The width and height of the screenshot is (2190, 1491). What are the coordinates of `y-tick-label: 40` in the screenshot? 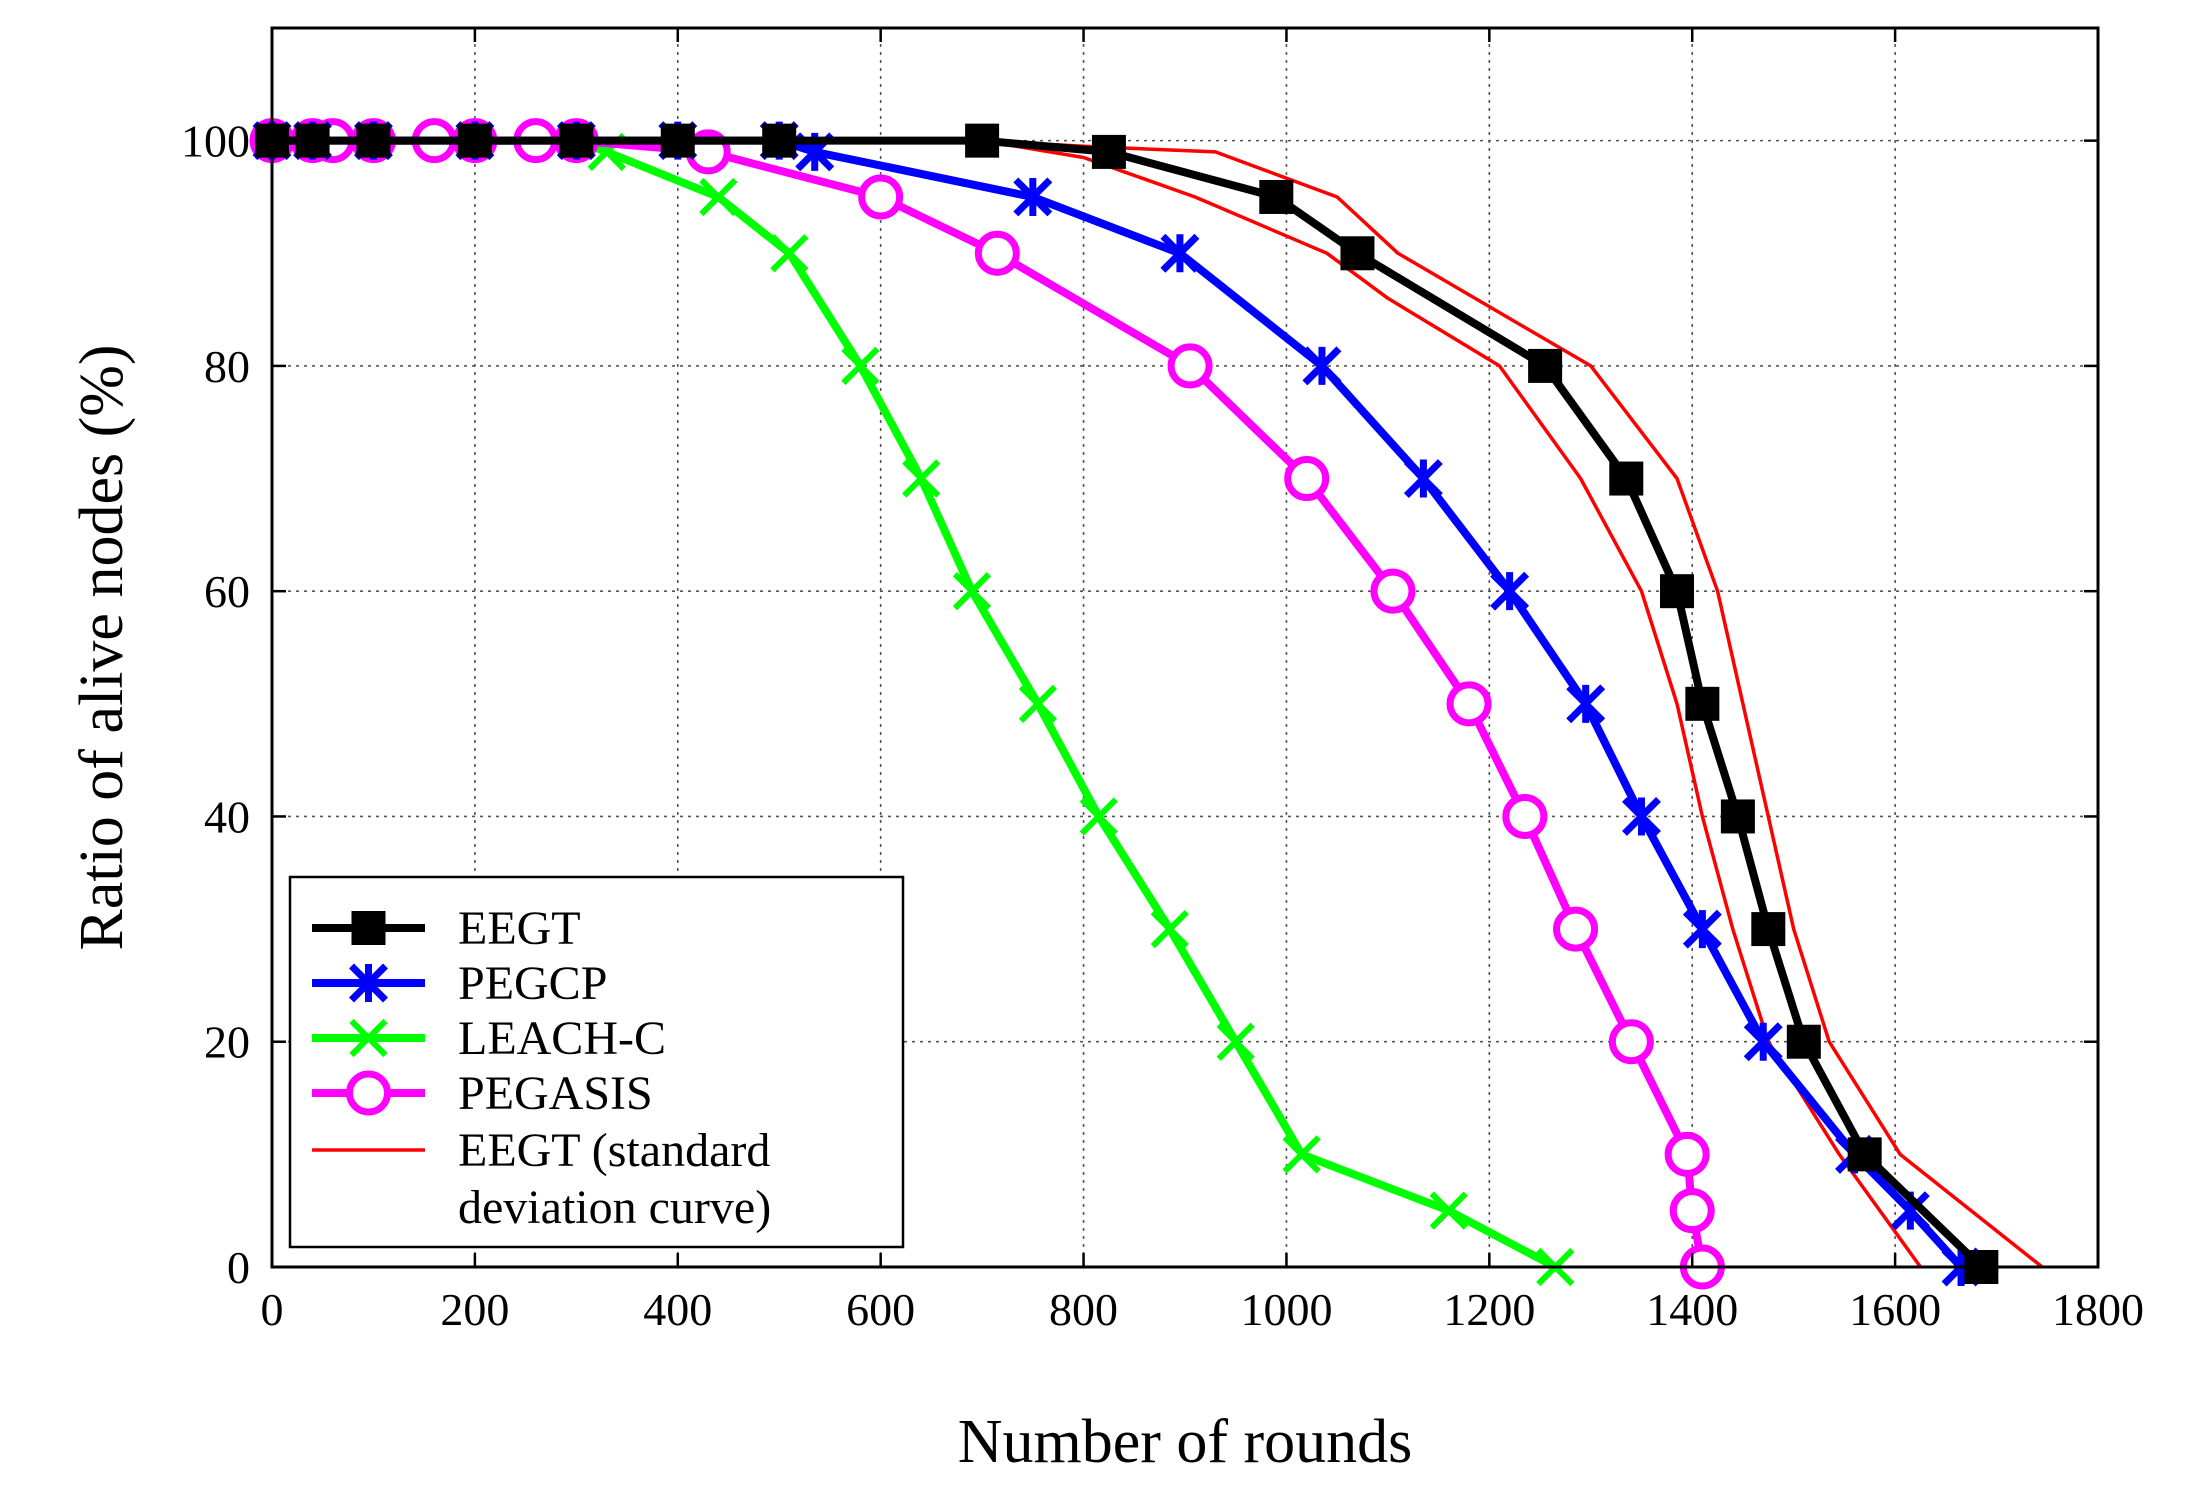 It's located at (227, 816).